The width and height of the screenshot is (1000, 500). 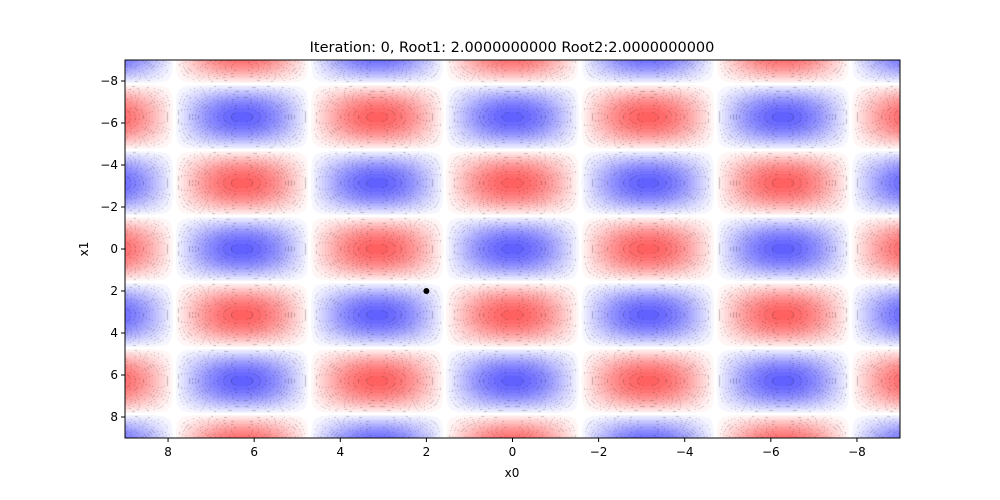 What do you see at coordinates (513, 452) in the screenshot?
I see `x-tick-label: 0` at bounding box center [513, 452].